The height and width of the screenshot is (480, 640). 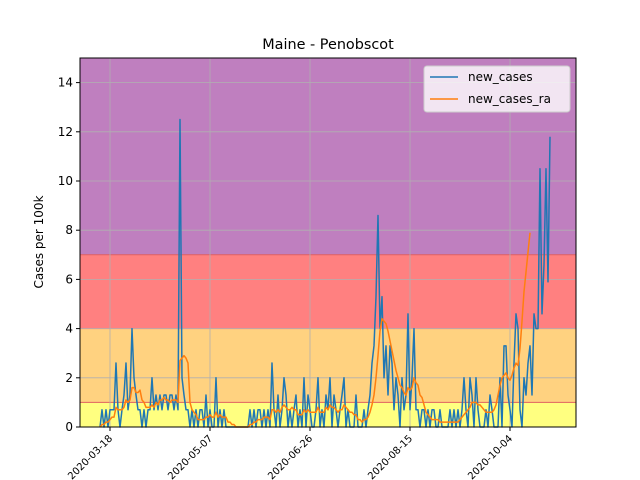 I want to click on x-tick-label: 2020-05-07, so click(x=190, y=456).